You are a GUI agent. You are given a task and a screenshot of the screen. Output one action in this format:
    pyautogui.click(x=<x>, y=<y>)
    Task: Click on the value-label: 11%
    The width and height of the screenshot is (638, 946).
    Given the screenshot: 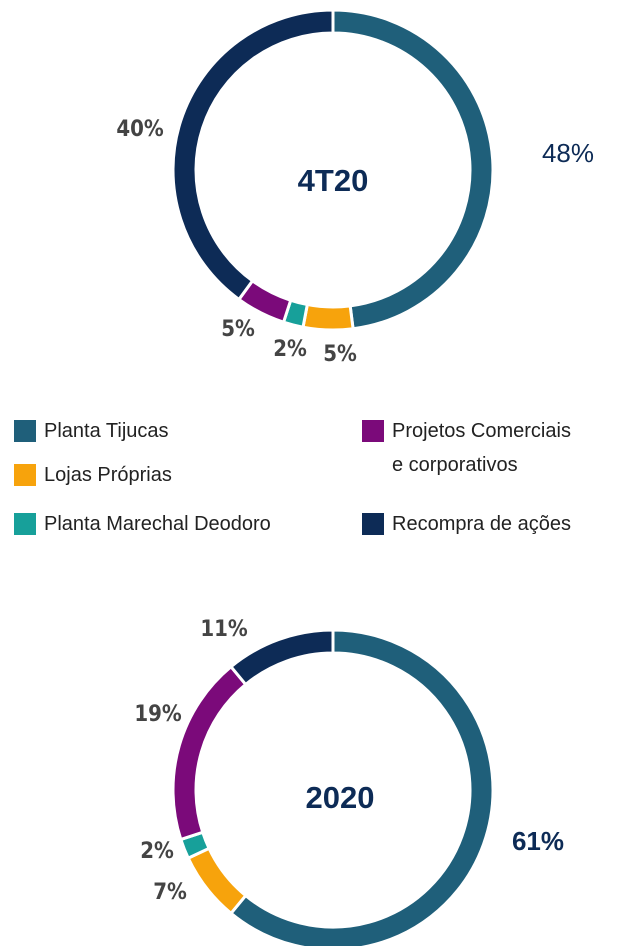 What is the action you would take?
    pyautogui.click(x=224, y=629)
    